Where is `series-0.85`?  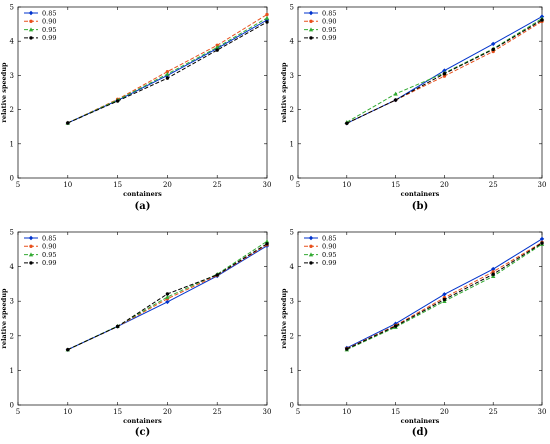 series-0.85 is located at coordinates (444, 293).